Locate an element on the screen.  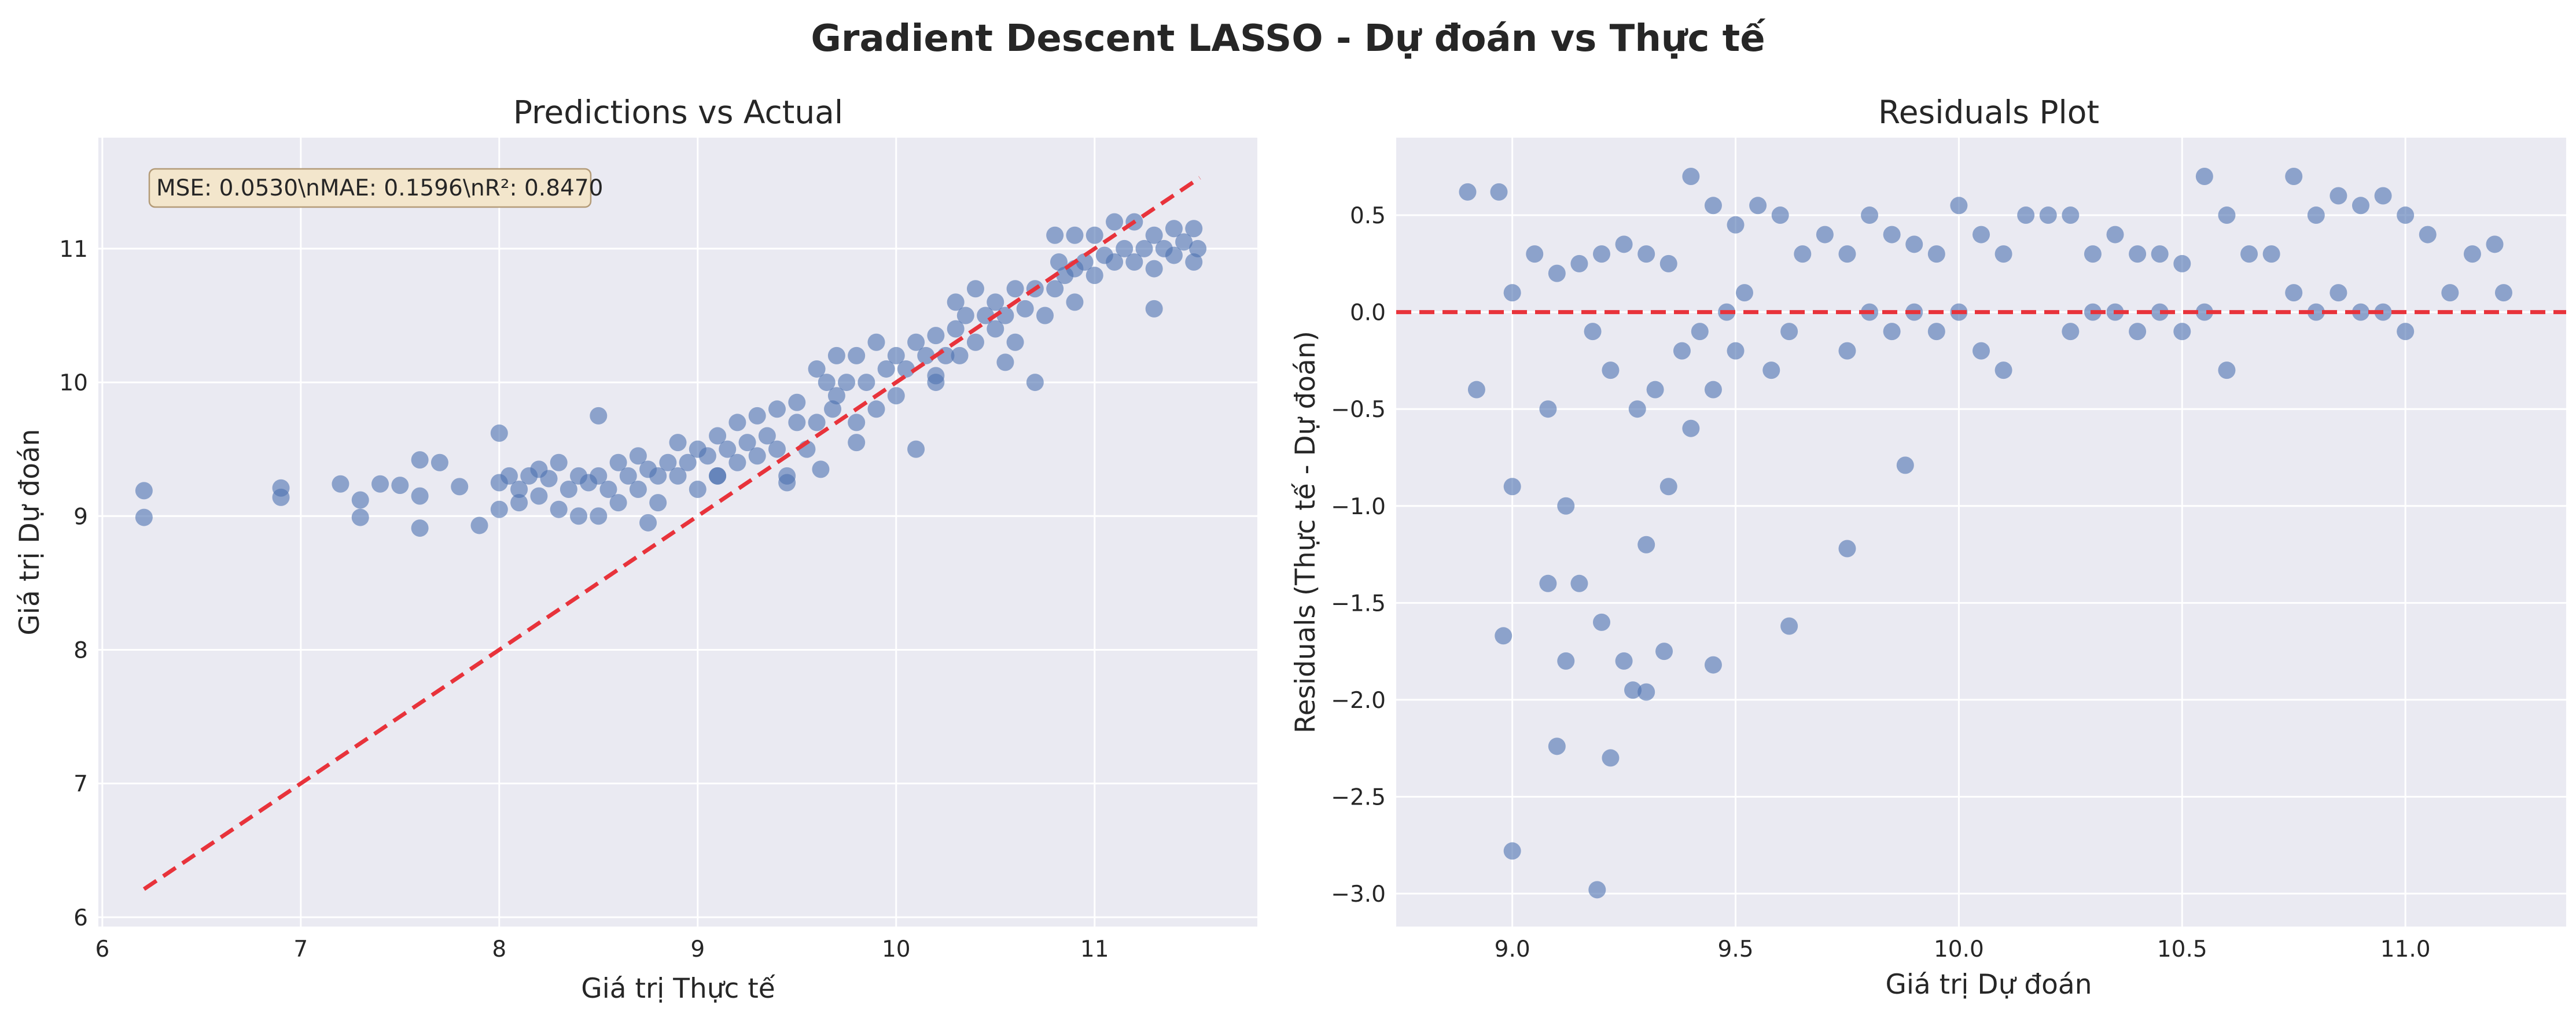
x-tick-label: 9.5 is located at coordinates (1736, 949).